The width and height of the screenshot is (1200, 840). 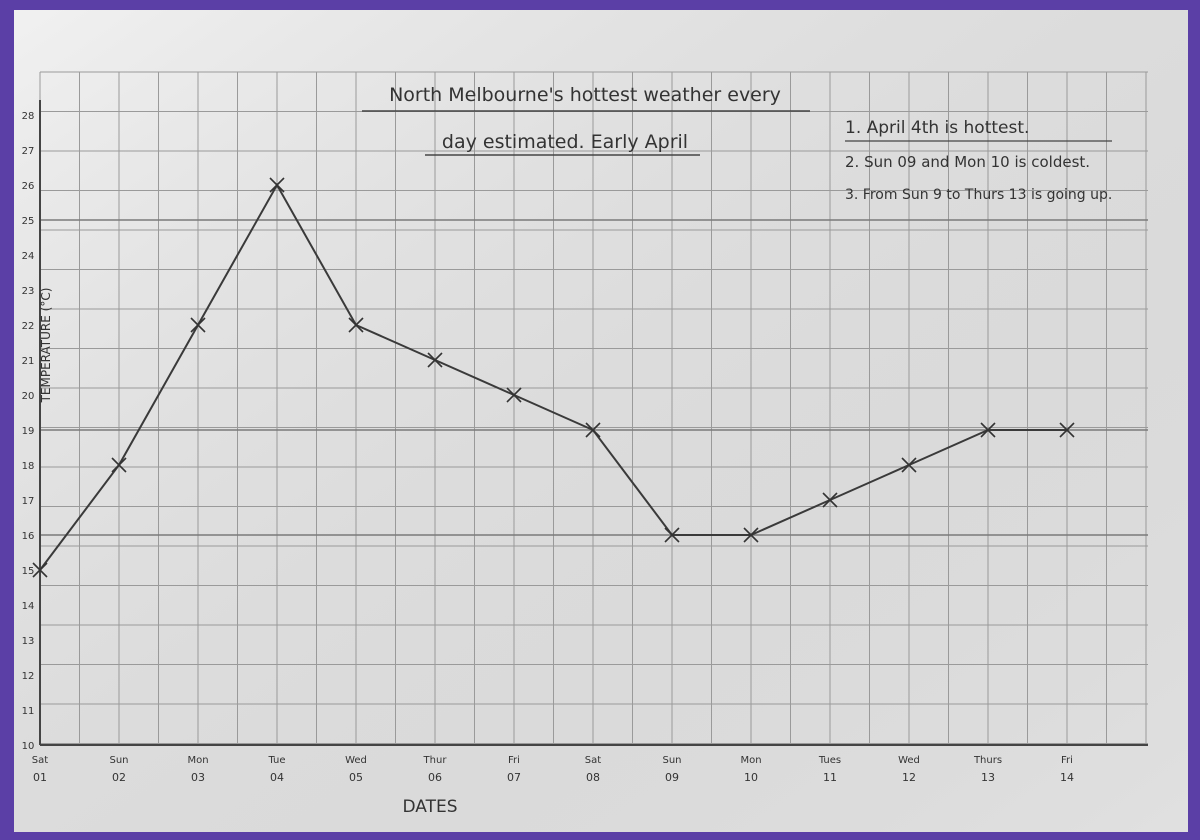 I want to click on y-tick-label: 28, so click(x=28, y=116).